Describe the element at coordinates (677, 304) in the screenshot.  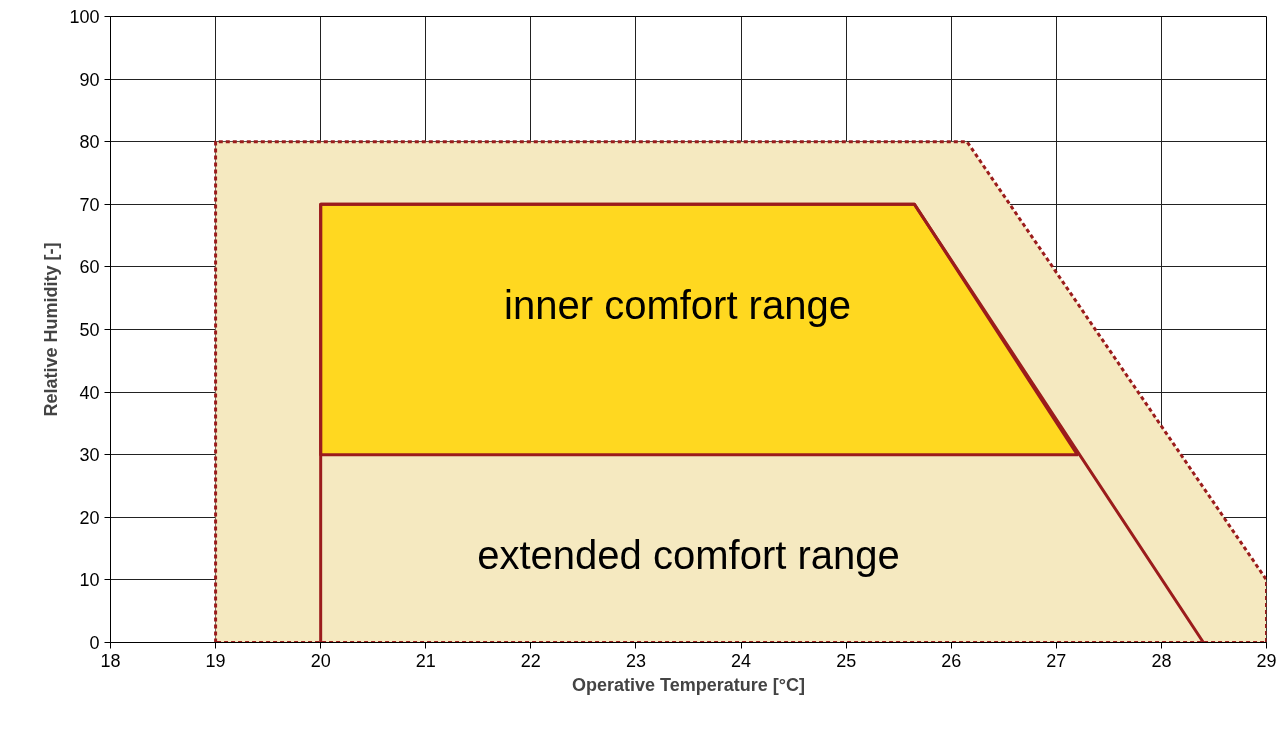
I see `annotation: inner comfort range` at that location.